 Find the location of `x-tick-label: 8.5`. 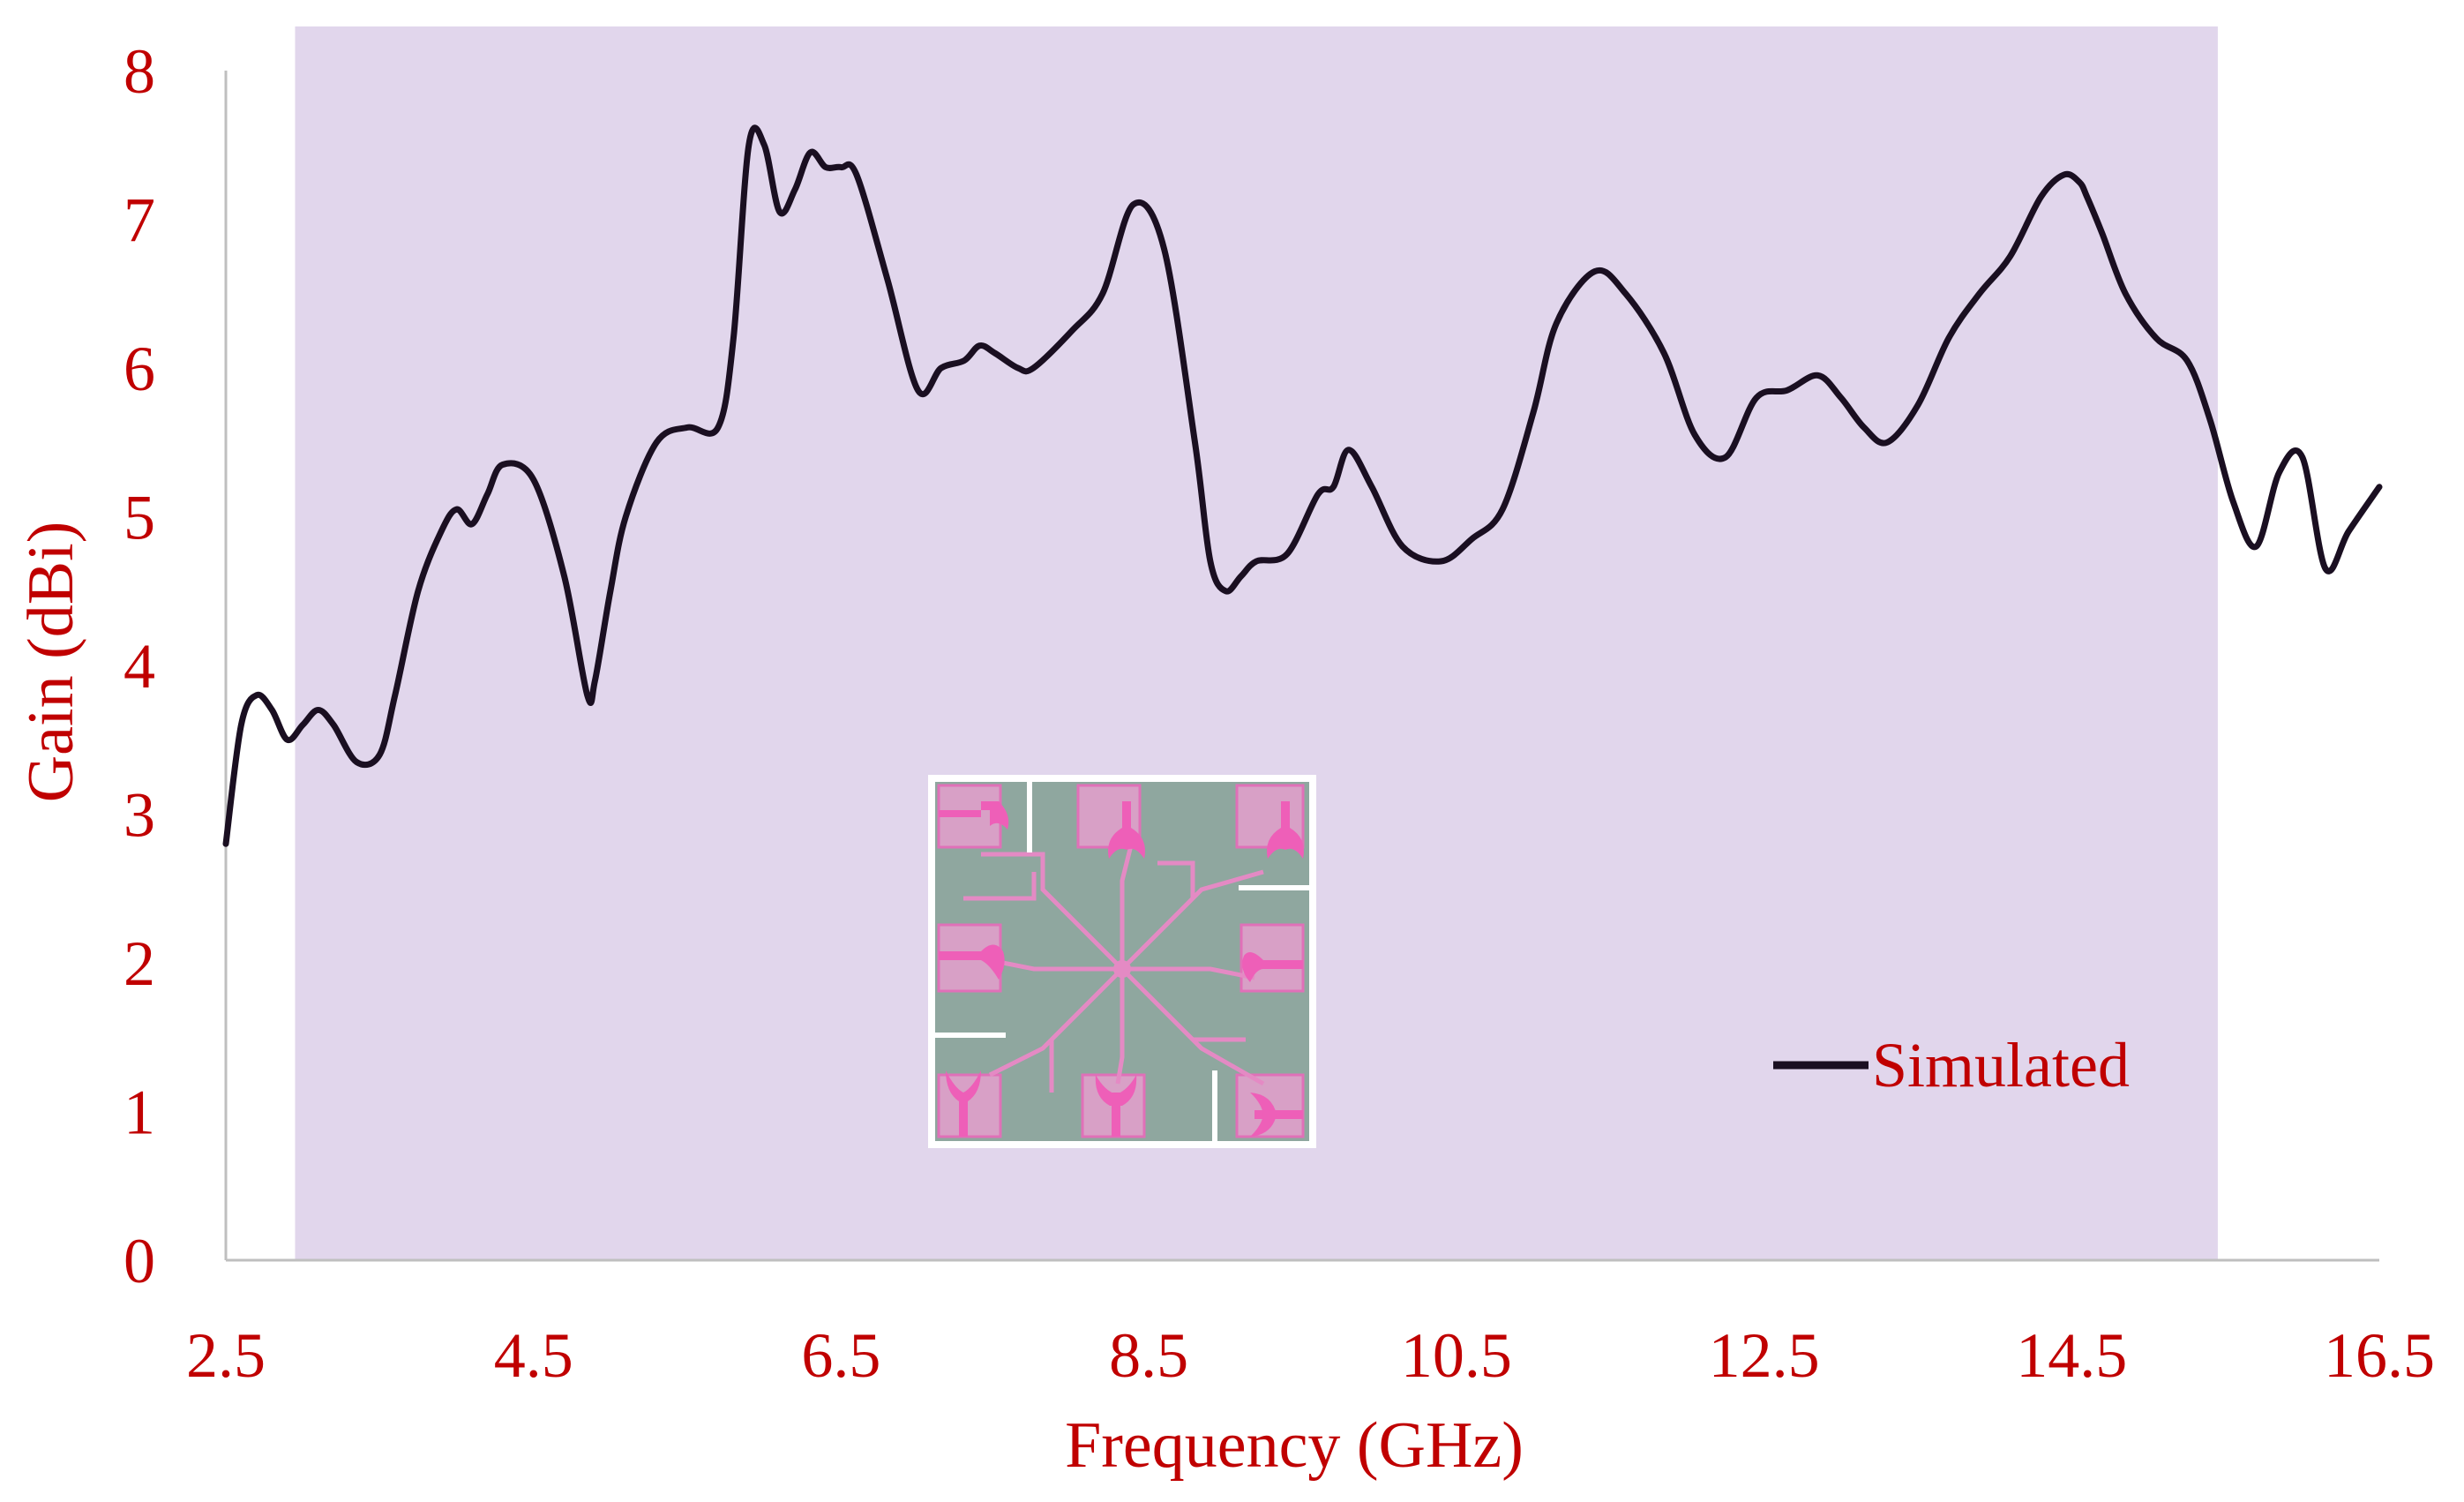

x-tick-label: 8.5 is located at coordinates (1148, 1355).